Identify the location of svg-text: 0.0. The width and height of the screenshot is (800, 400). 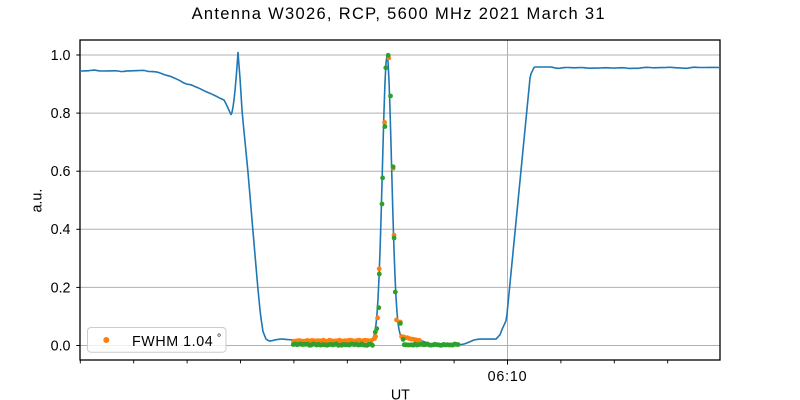
(61, 346).